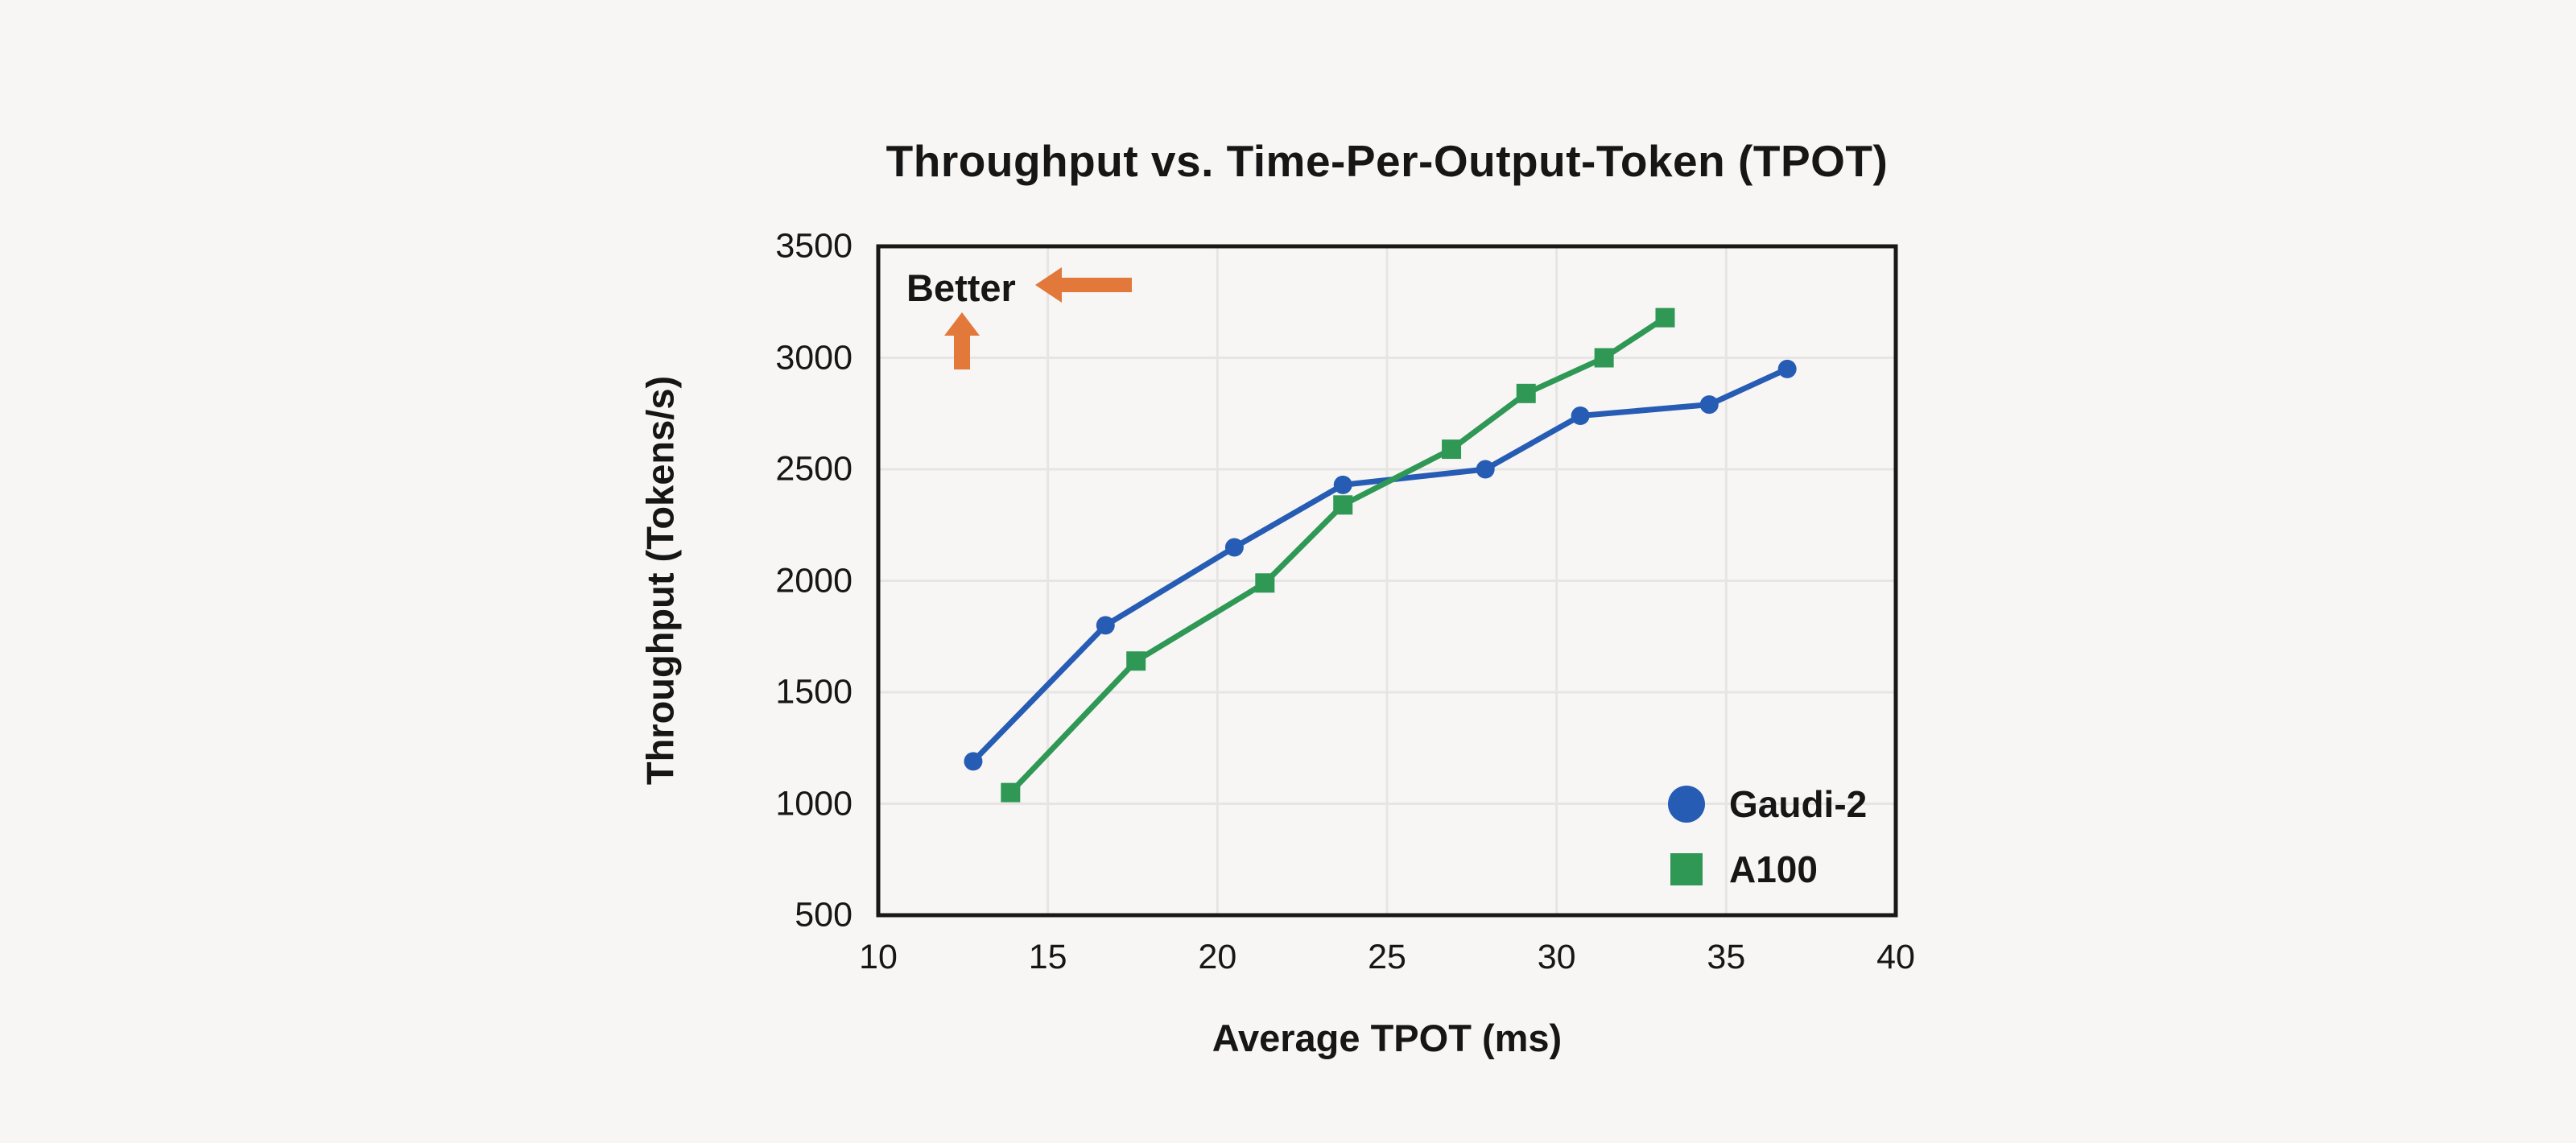  I want to click on y-tick-label: 3000, so click(813, 357).